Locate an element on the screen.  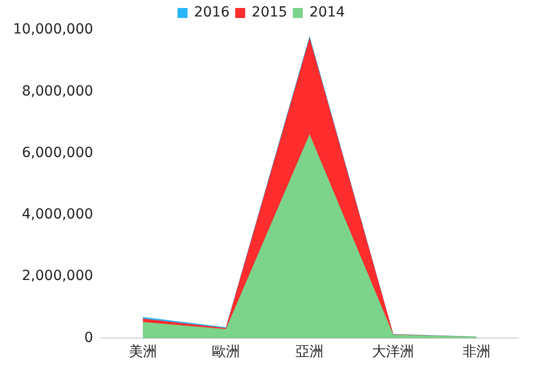
legend-label: 2015 is located at coordinates (270, 12).